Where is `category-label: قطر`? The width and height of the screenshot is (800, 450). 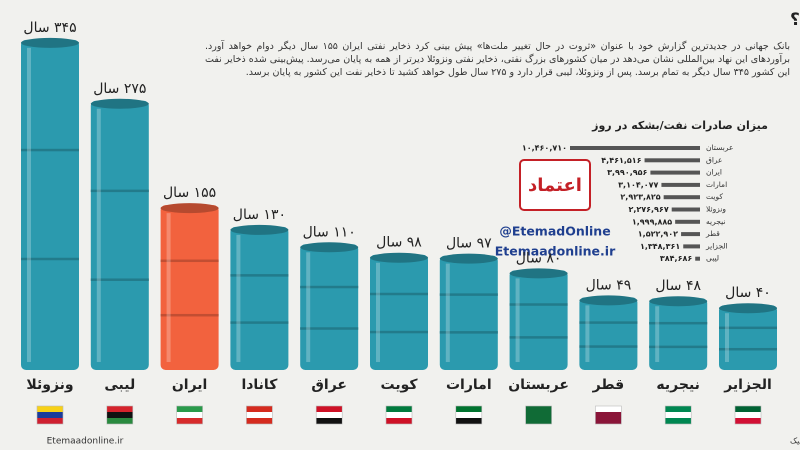
category-label: قطر is located at coordinates (608, 385).